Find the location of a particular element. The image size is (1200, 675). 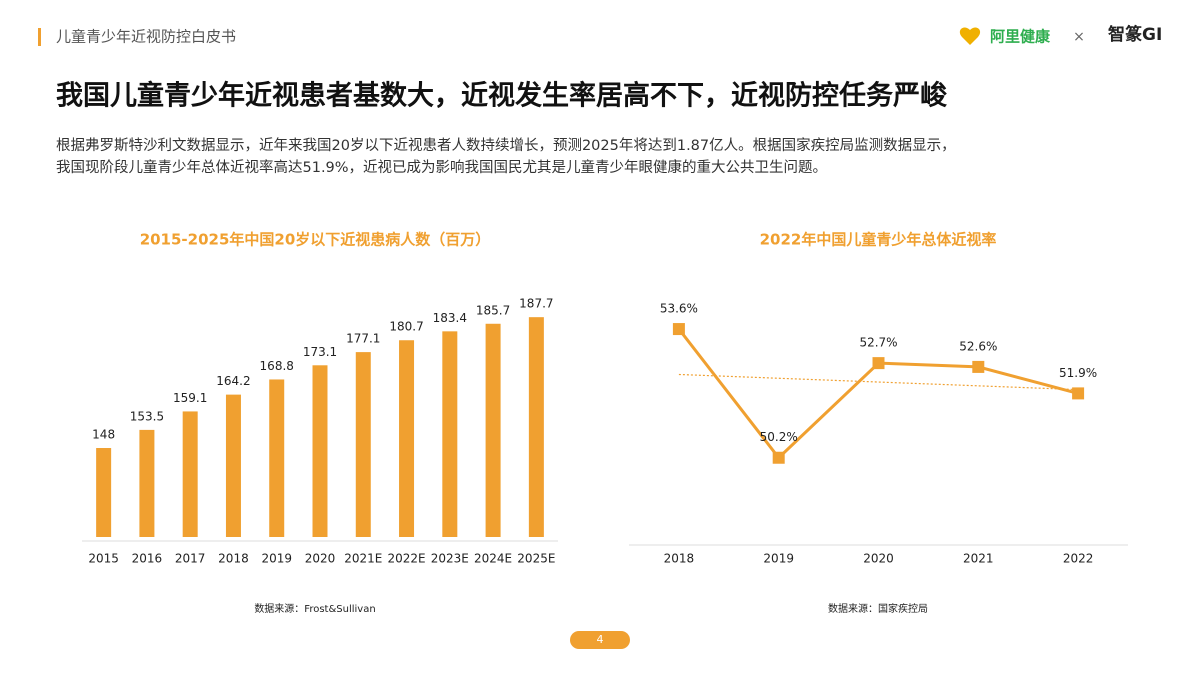

value-label: 52.6% is located at coordinates (978, 346).